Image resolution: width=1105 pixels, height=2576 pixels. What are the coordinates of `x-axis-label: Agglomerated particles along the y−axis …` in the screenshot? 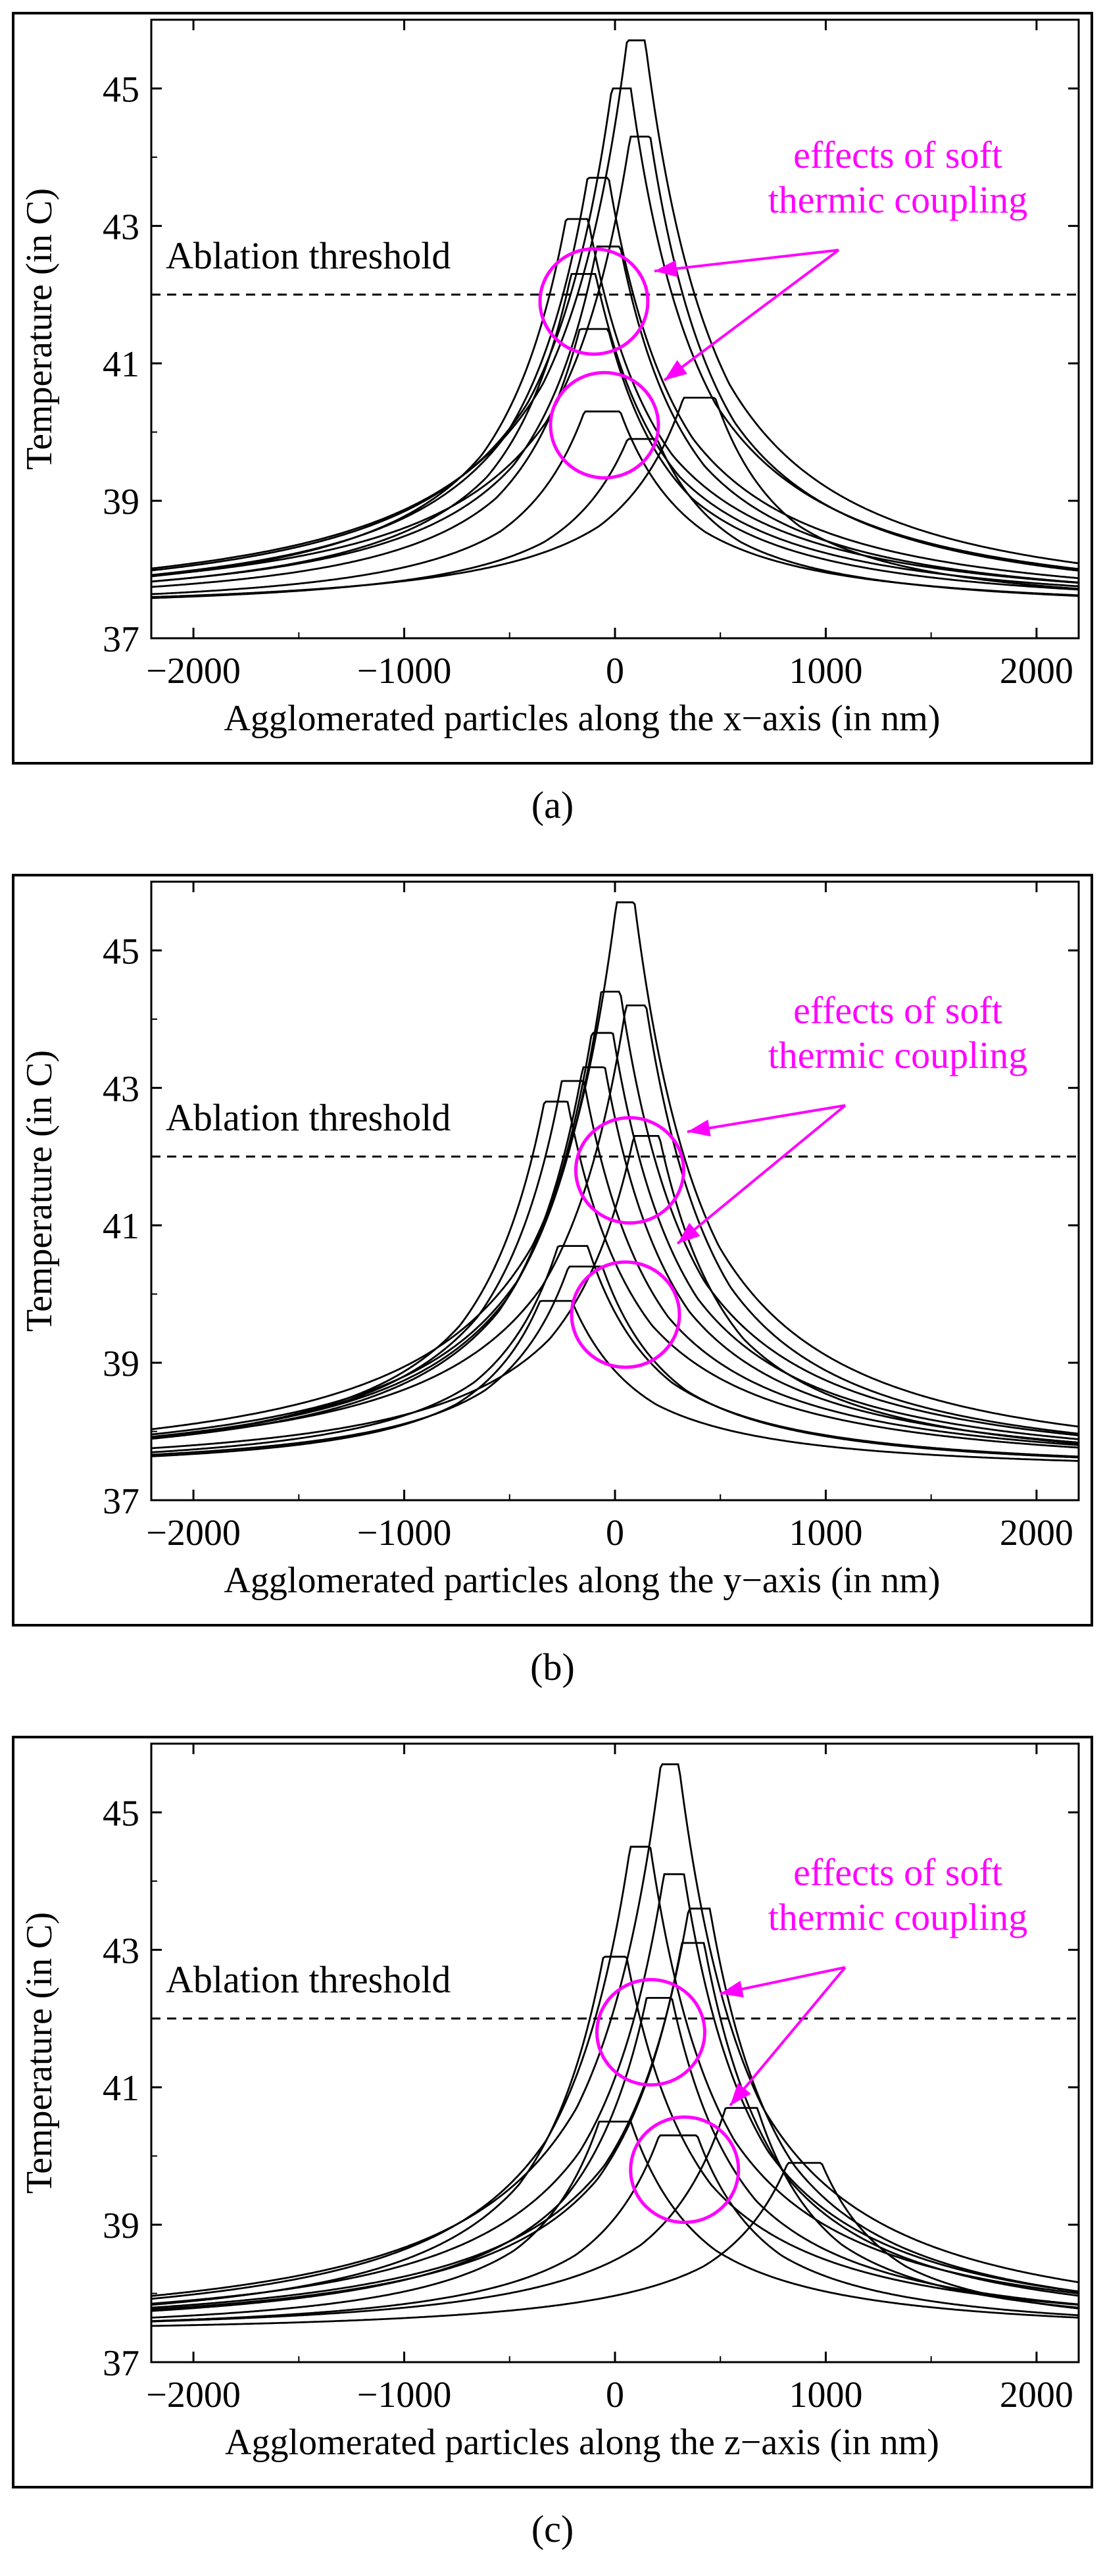 It's located at (582, 1581).